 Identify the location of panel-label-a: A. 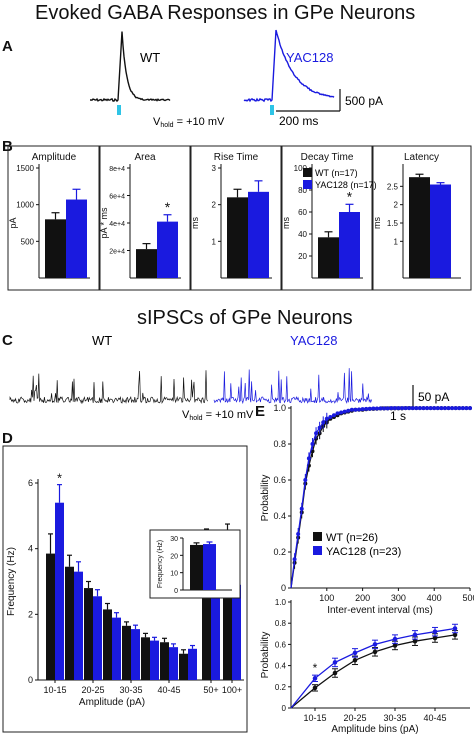
(7, 46).